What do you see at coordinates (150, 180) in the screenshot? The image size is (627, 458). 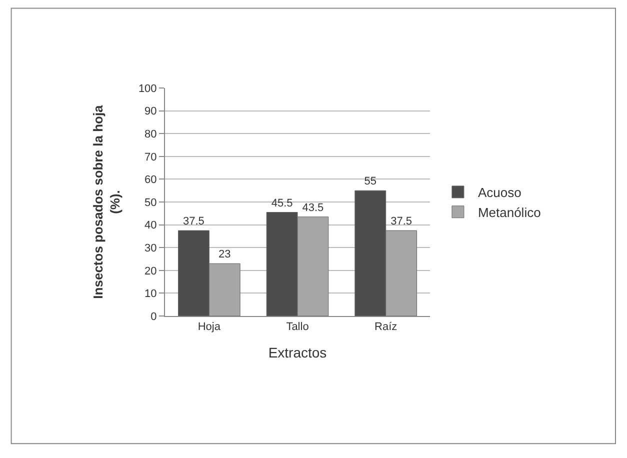 I see `y-tick-label: 60` at bounding box center [150, 180].